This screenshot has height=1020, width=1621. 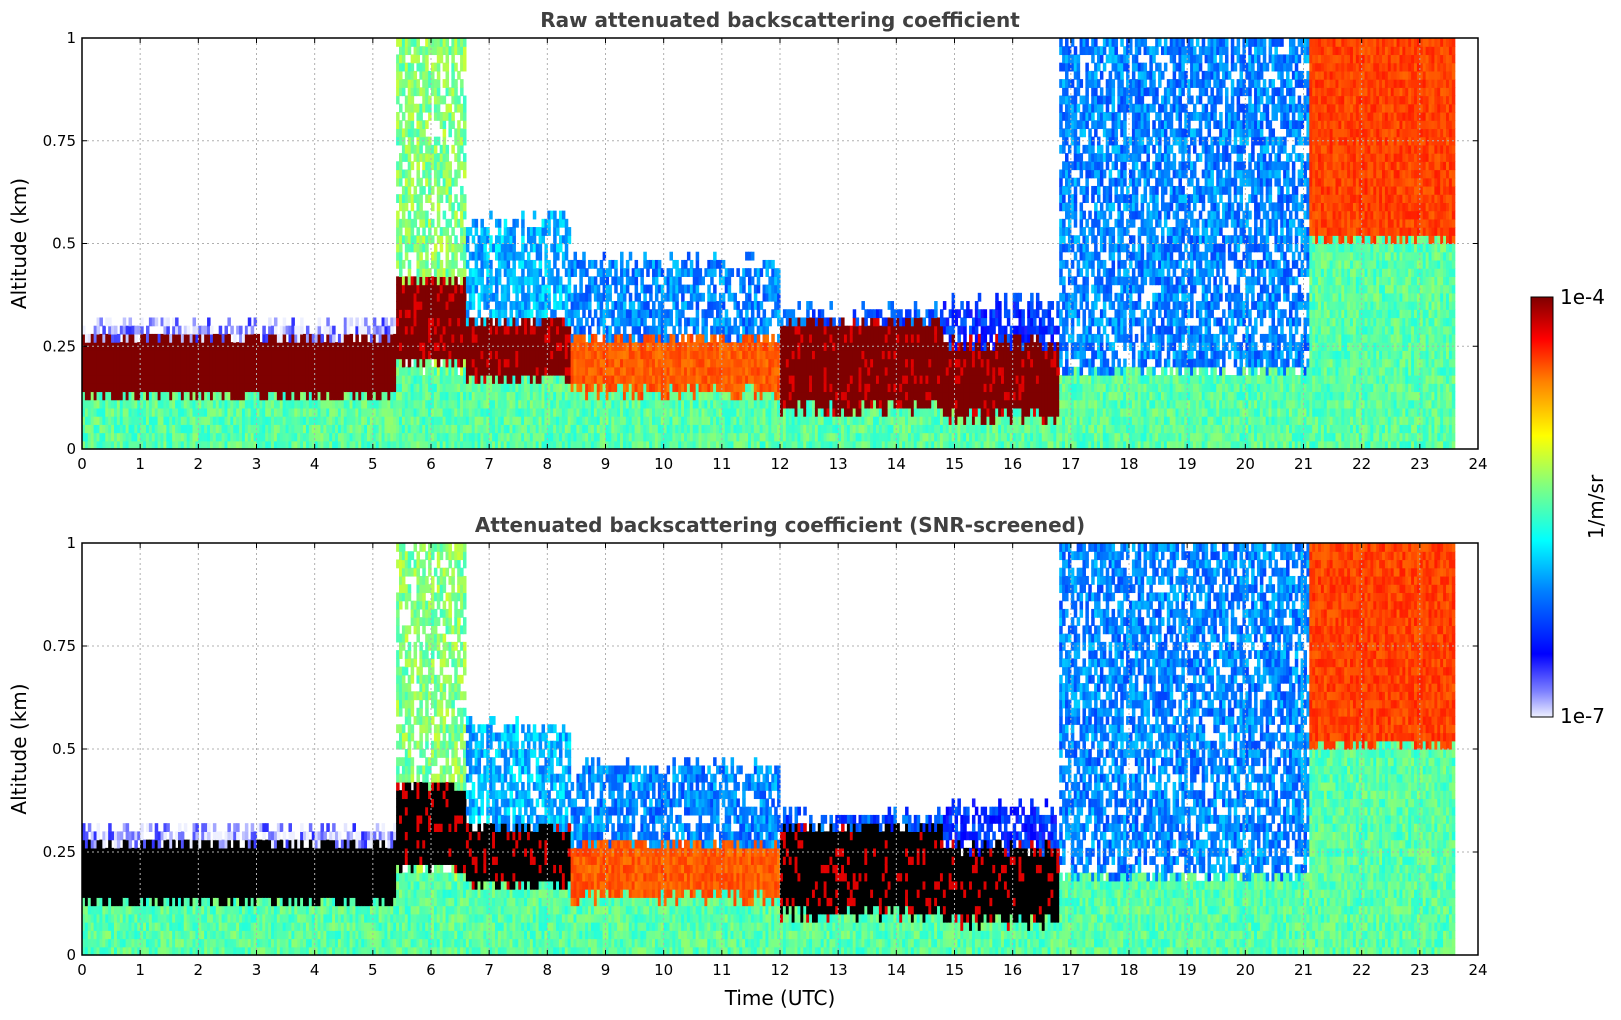 I want to click on heatmap-region, so click(x=239, y=383).